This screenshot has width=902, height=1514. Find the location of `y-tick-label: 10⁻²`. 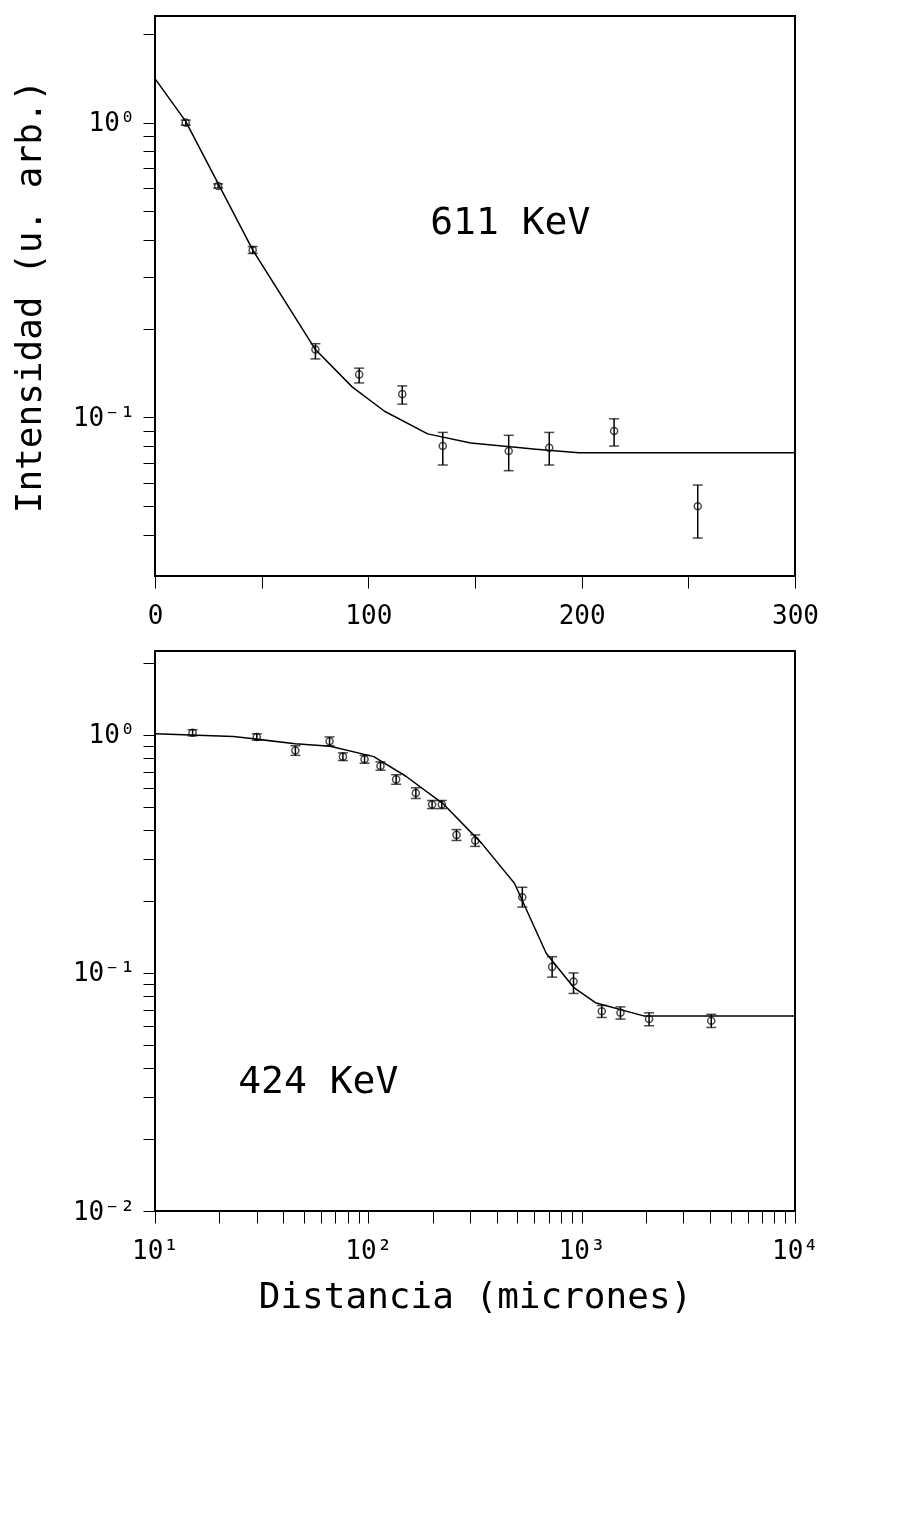

y-tick-label: 10⁻² is located at coordinates (104, 1210).